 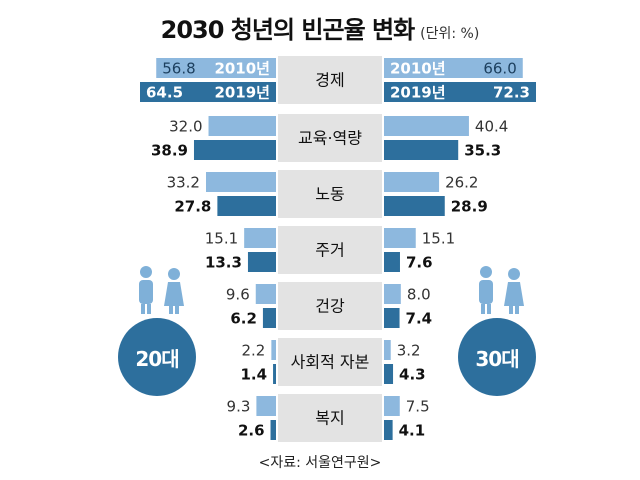 What do you see at coordinates (223, 263) in the screenshot?
I see `data-label-20s-2019: 13.3` at bounding box center [223, 263].